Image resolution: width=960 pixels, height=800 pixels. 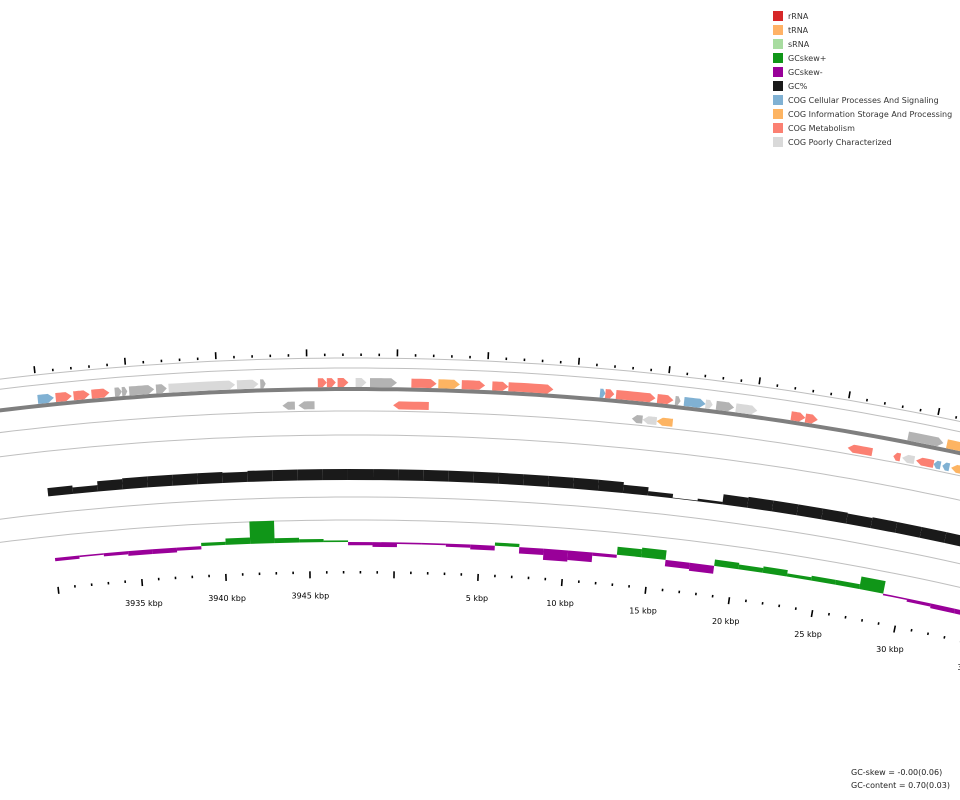 I want to click on legend-item: COG Metabolism, so click(x=862, y=128).